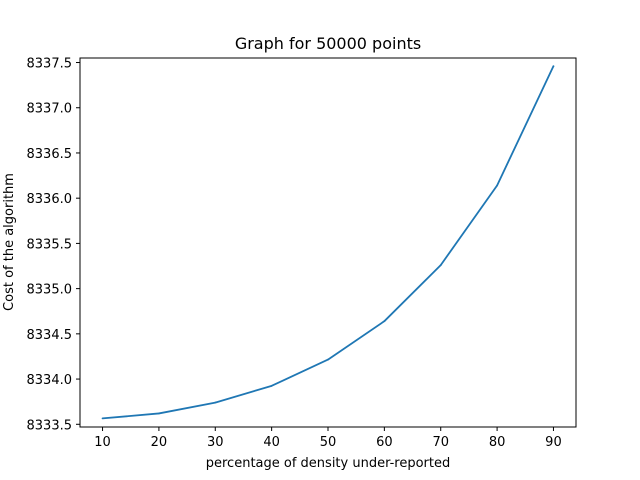 The width and height of the screenshot is (640, 480). I want to click on x-axis: 10 20 30 40 50 60 70 80 90, so click(328, 438).